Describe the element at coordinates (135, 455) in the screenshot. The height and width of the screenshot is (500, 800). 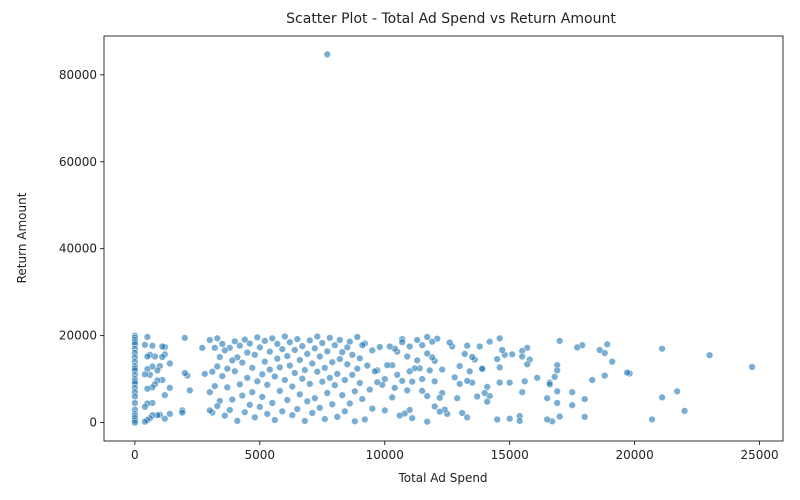
I see `x-tick-label: 0` at that location.